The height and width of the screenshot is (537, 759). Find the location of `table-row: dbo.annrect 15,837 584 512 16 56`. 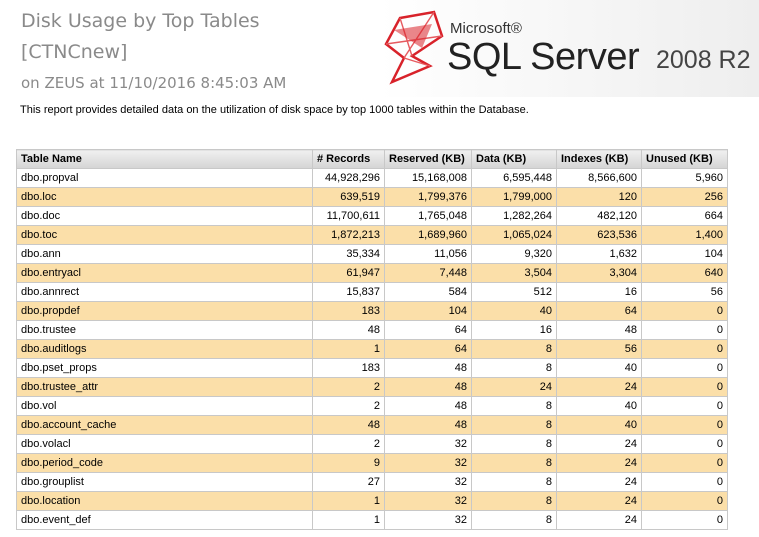

table-row: dbo.annrect 15,837 584 512 16 56 is located at coordinates (372, 292).